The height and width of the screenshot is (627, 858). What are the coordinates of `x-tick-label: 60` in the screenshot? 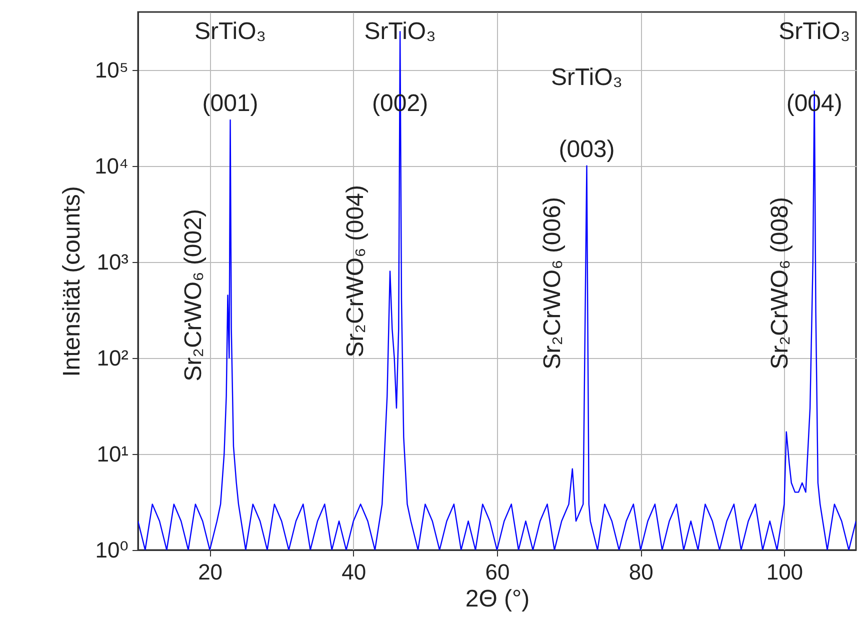 It's located at (497, 572).